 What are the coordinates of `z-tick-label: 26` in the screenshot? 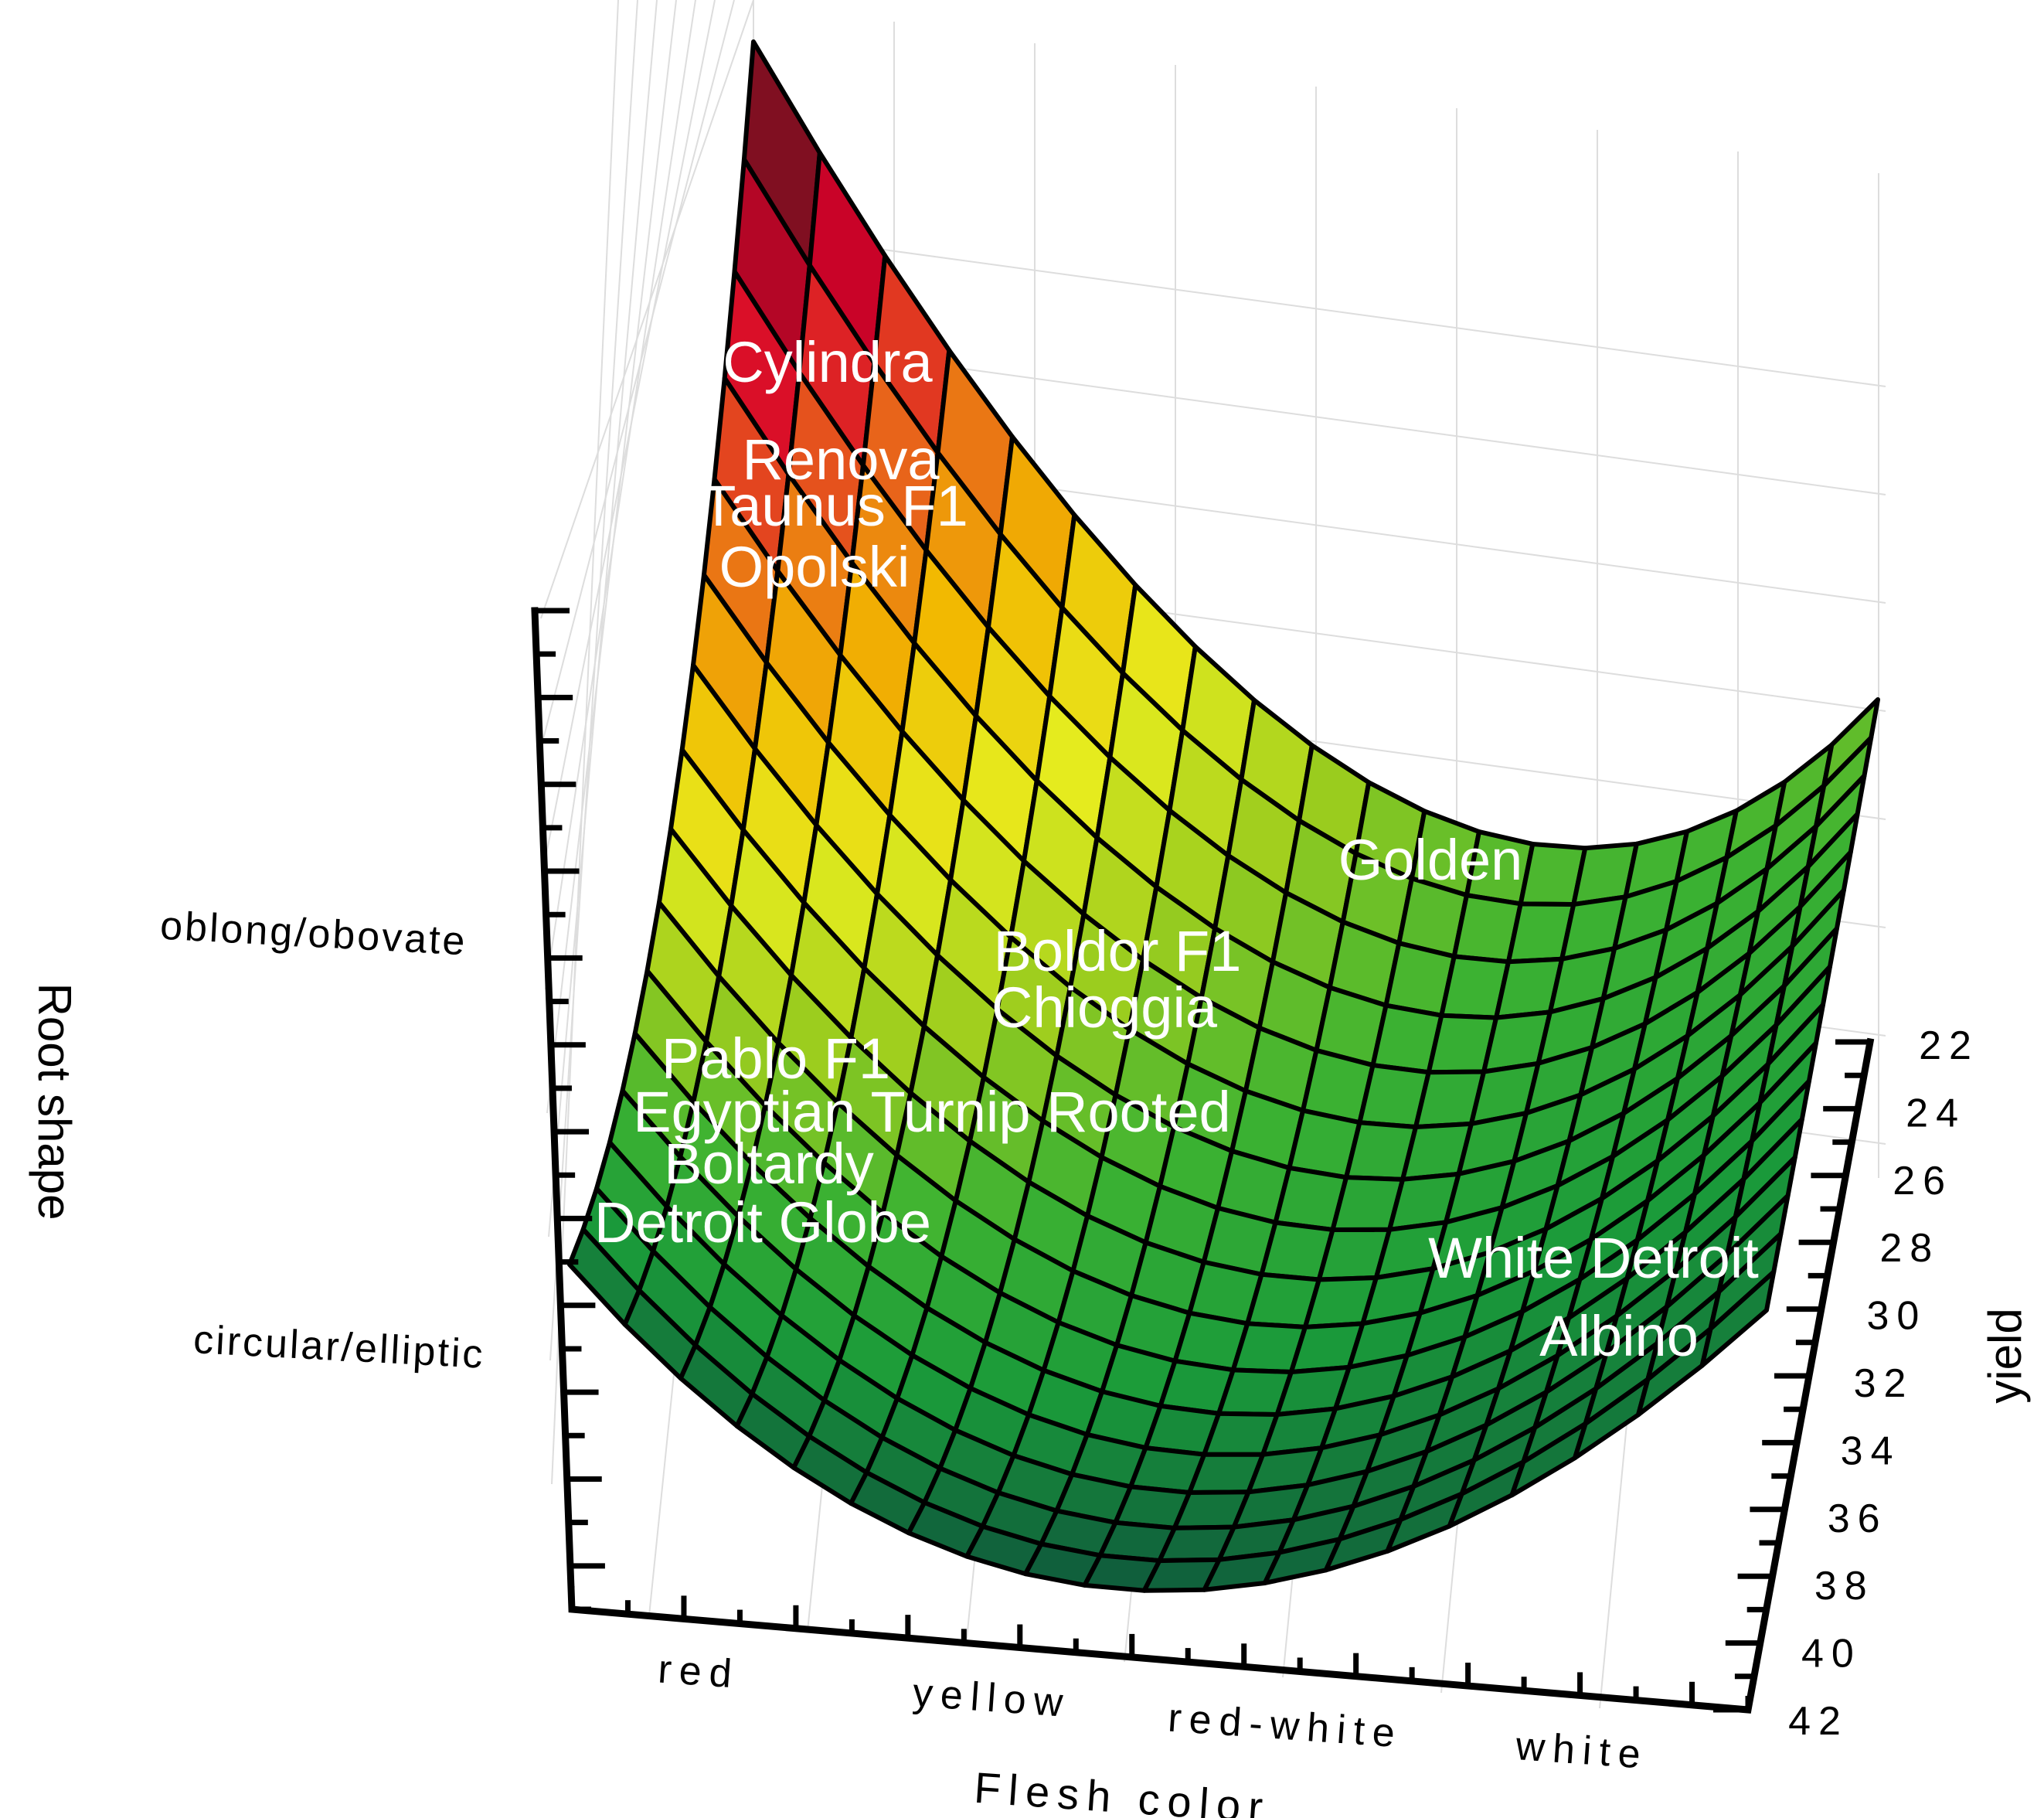 It's located at (1923, 1181).